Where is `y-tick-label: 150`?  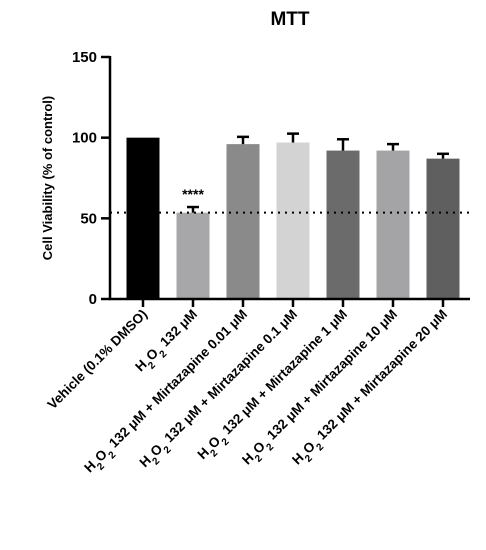 y-tick-label: 150 is located at coordinates (84, 57).